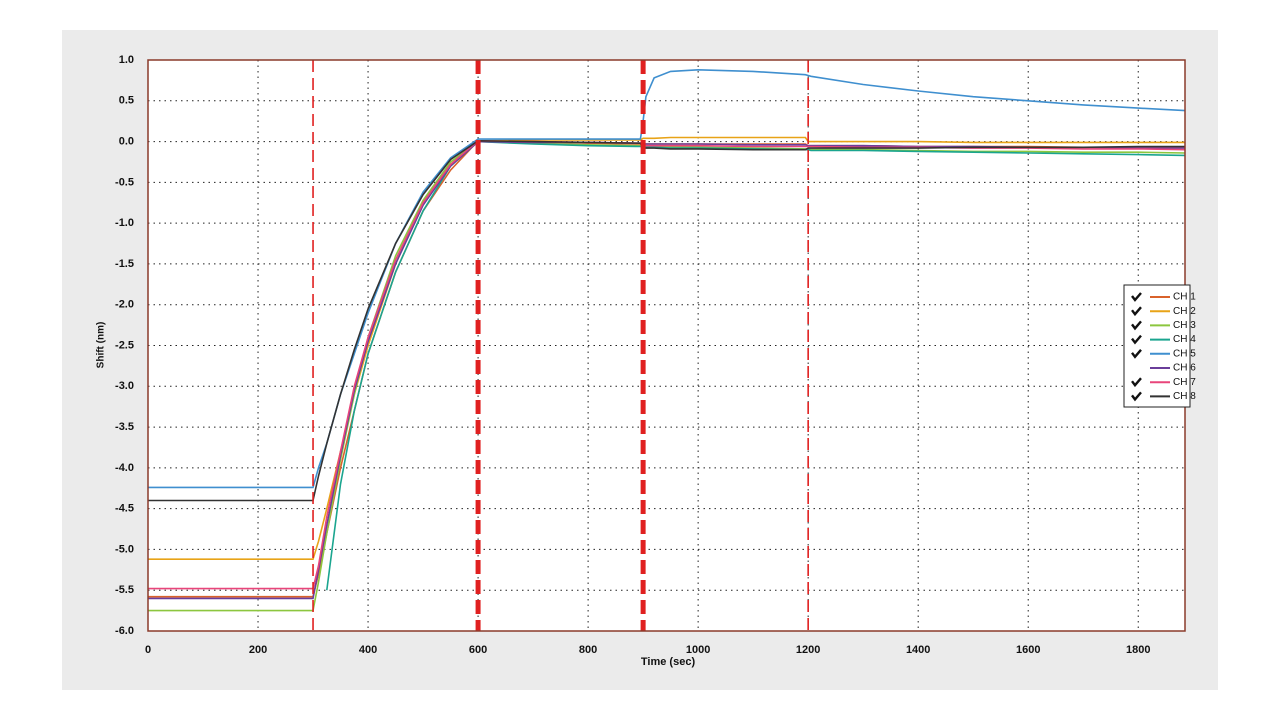 Image resolution: width=1280 pixels, height=720 pixels. Describe the element at coordinates (478, 650) in the screenshot. I see `x-tick-label: 600` at that location.